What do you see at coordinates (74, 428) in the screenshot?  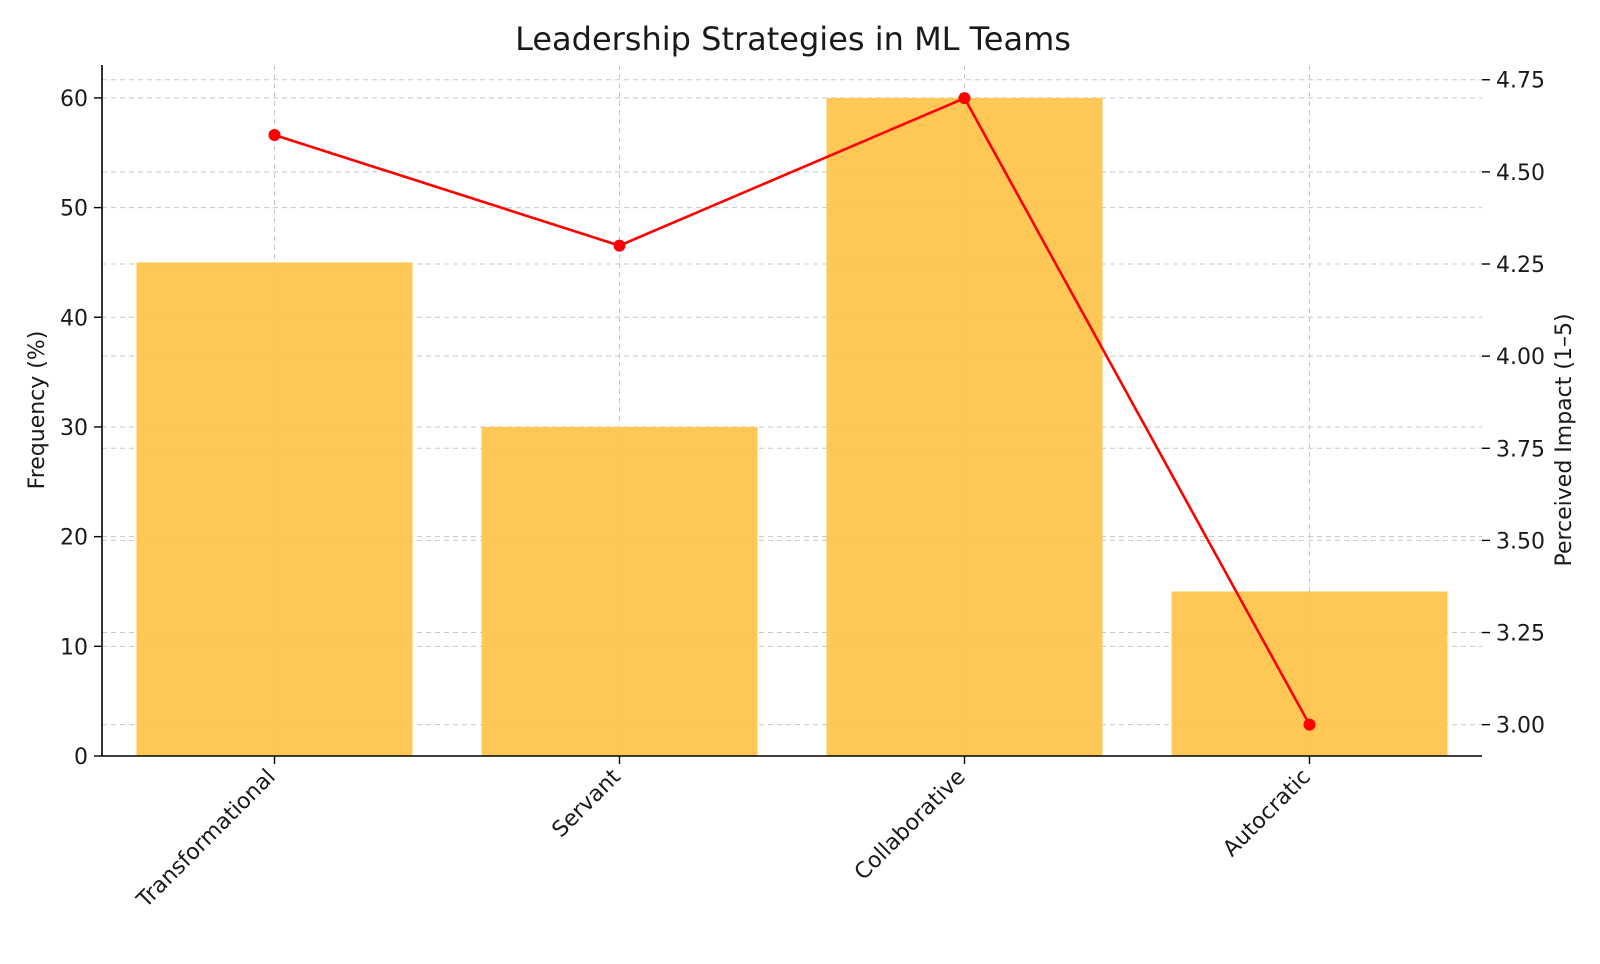 I see `y-tick-label: 30` at bounding box center [74, 428].